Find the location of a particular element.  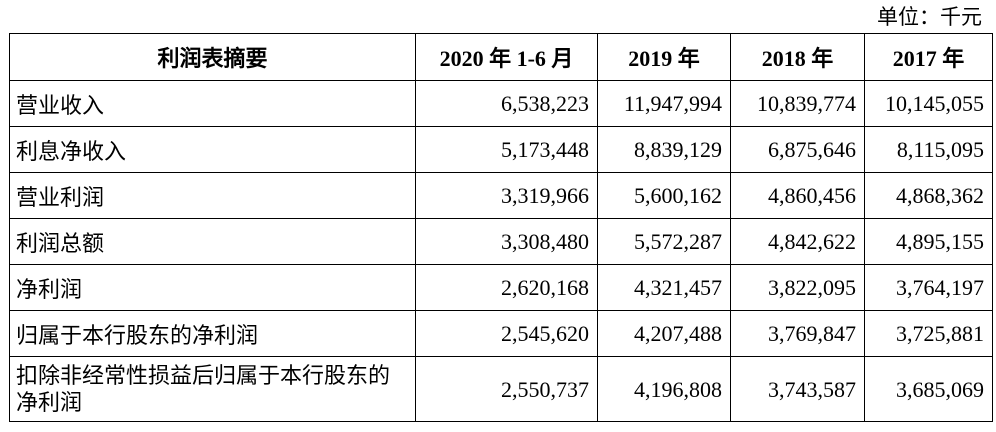

cell-value: 10,839,774 is located at coordinates (797, 103).